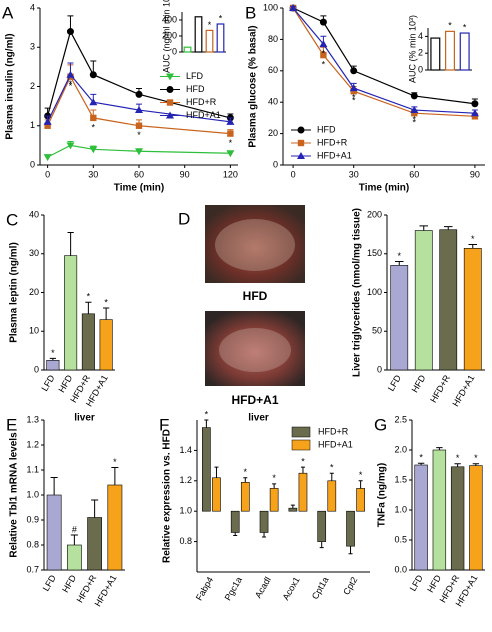 The width and height of the screenshot is (492, 632). What do you see at coordinates (263, 587) in the screenshot?
I see `x-tick-label: Acadl` at bounding box center [263, 587].